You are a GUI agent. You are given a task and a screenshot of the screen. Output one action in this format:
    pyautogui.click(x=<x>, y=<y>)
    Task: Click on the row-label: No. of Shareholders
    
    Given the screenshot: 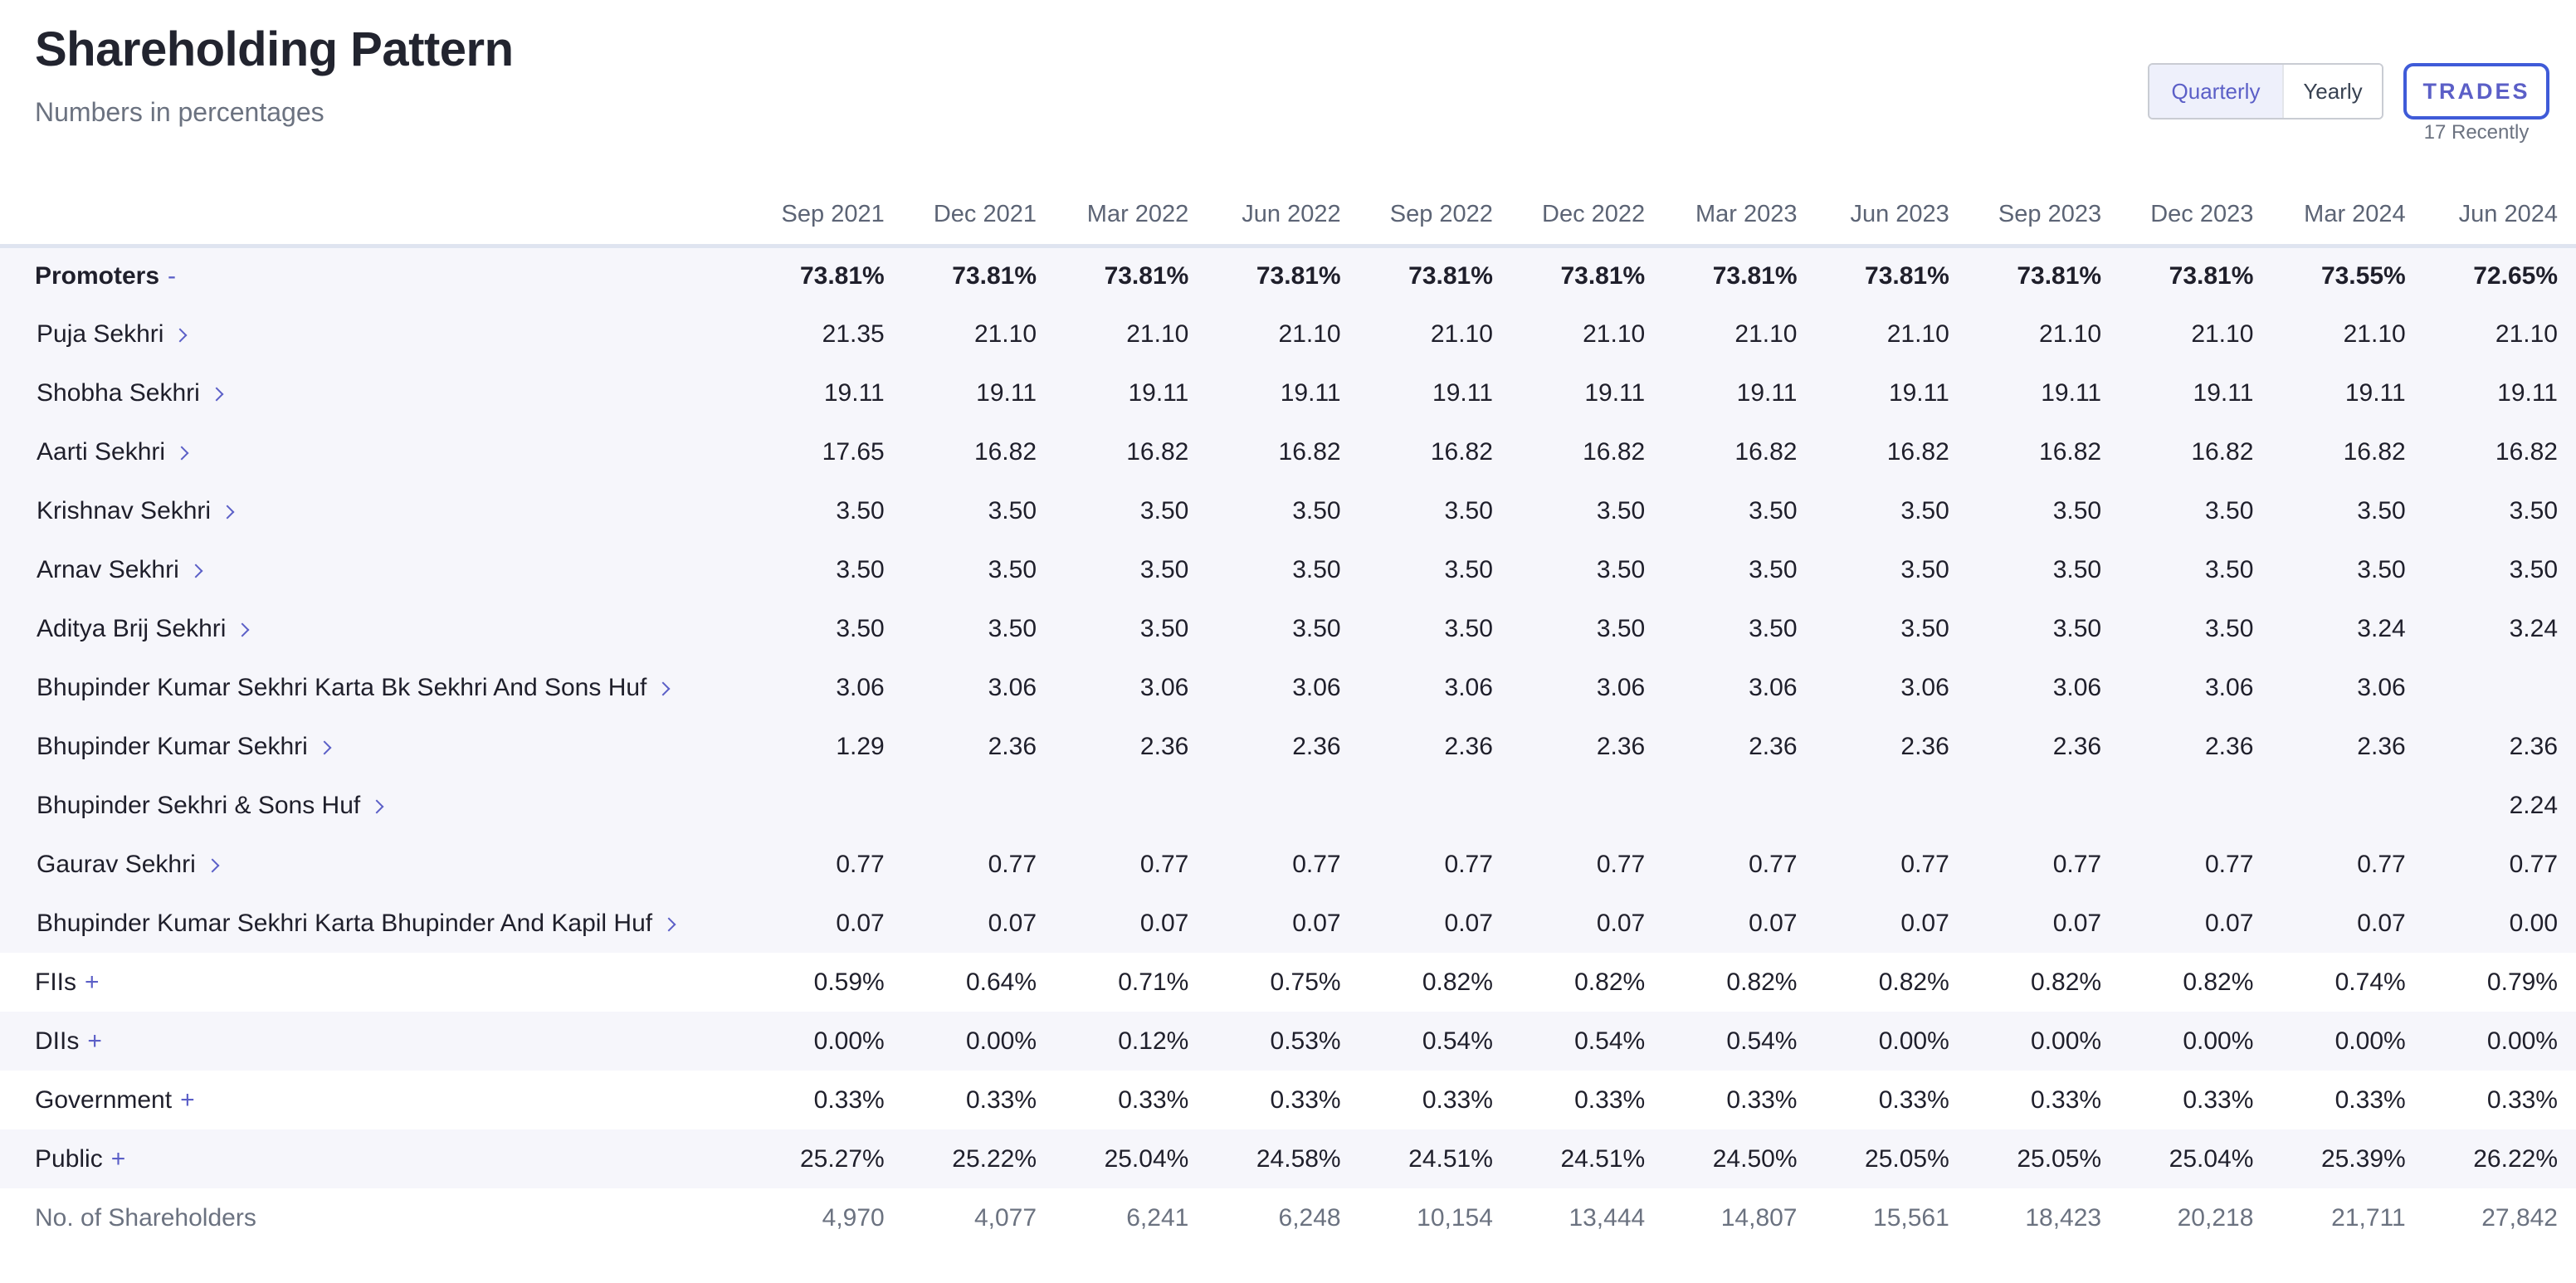 What is the action you would take?
    pyautogui.click(x=145, y=1217)
    